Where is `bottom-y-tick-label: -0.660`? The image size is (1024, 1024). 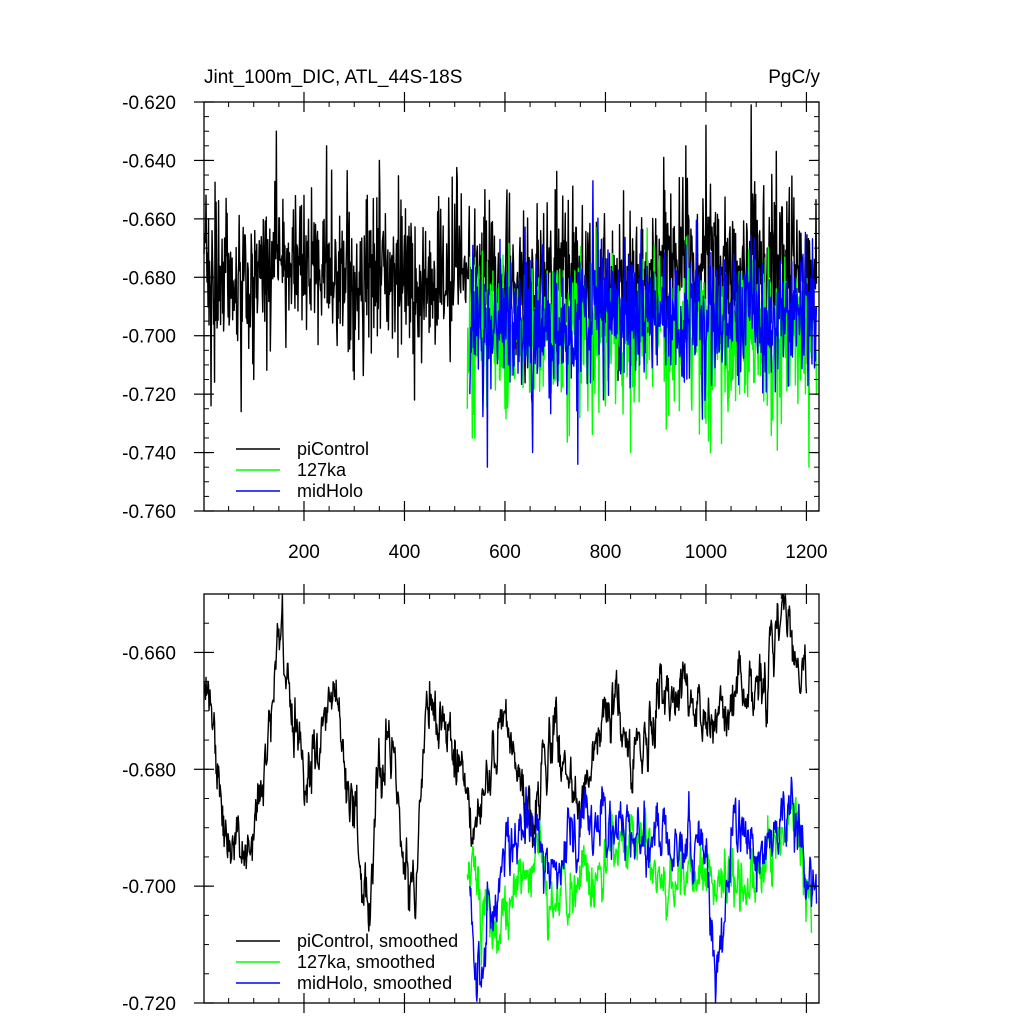
bottom-y-tick-label: -0.660 is located at coordinates (149, 653).